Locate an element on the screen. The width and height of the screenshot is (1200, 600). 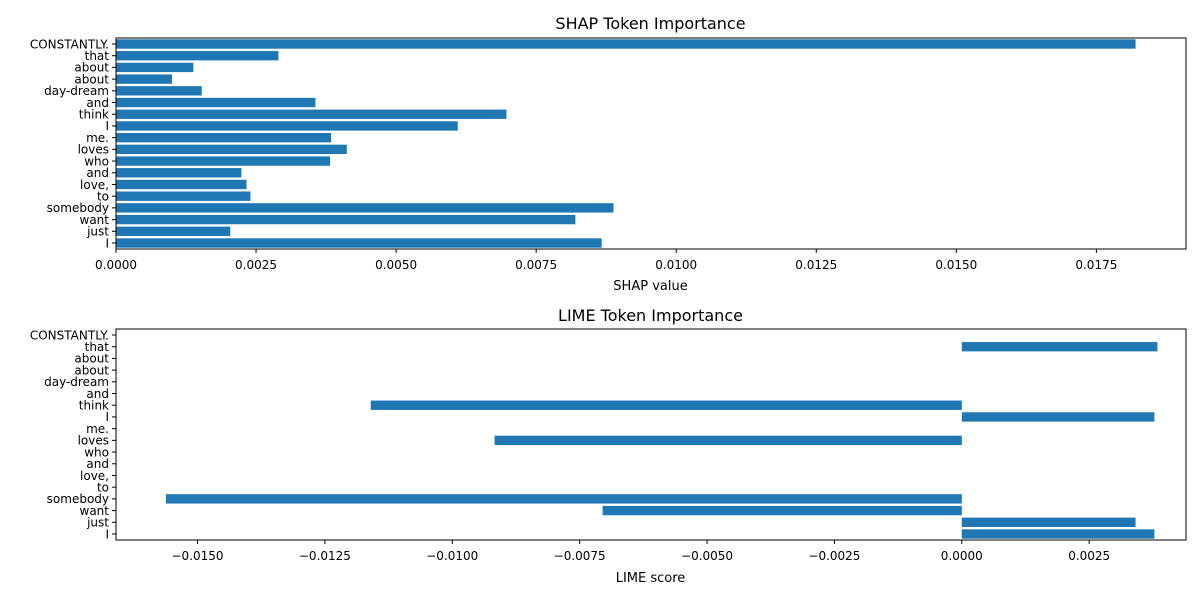
lime-title: LIME Token Importance is located at coordinates (650, 315).